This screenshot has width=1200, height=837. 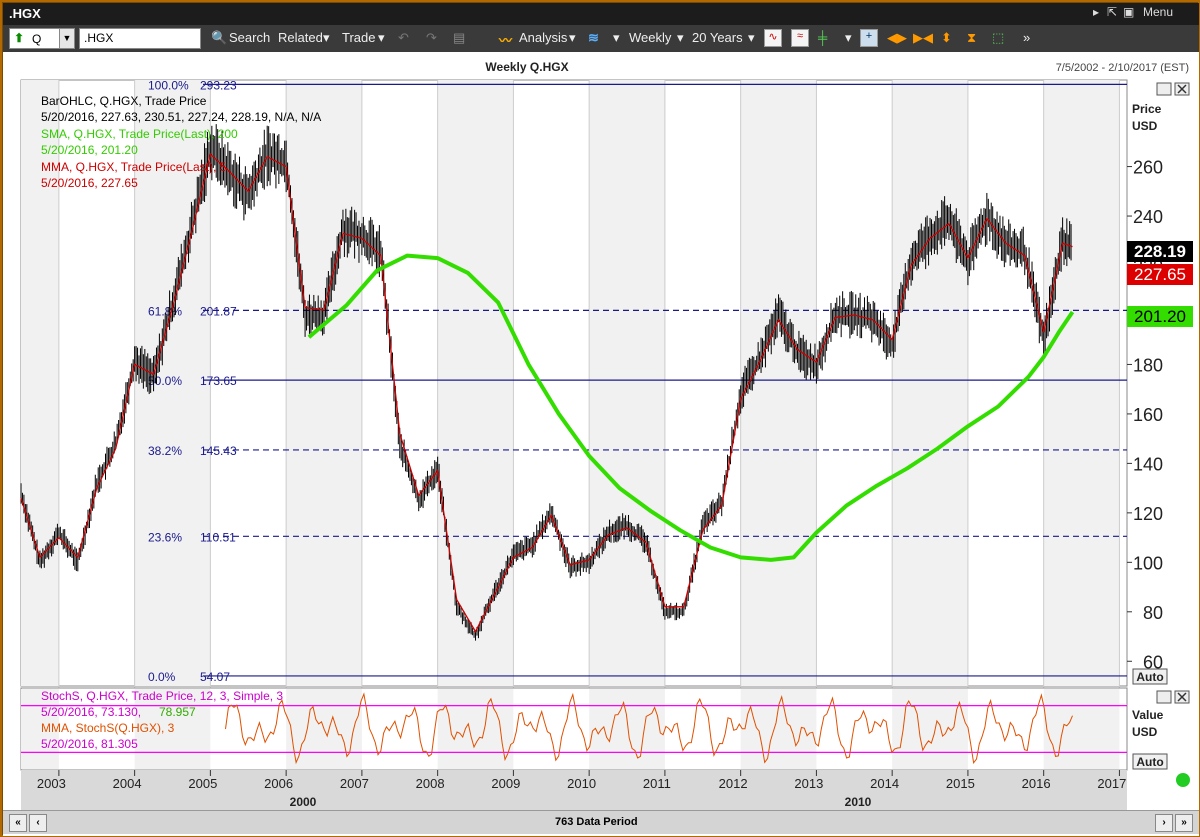 I want to click on range-select: 20 Years, so click(x=717, y=37).